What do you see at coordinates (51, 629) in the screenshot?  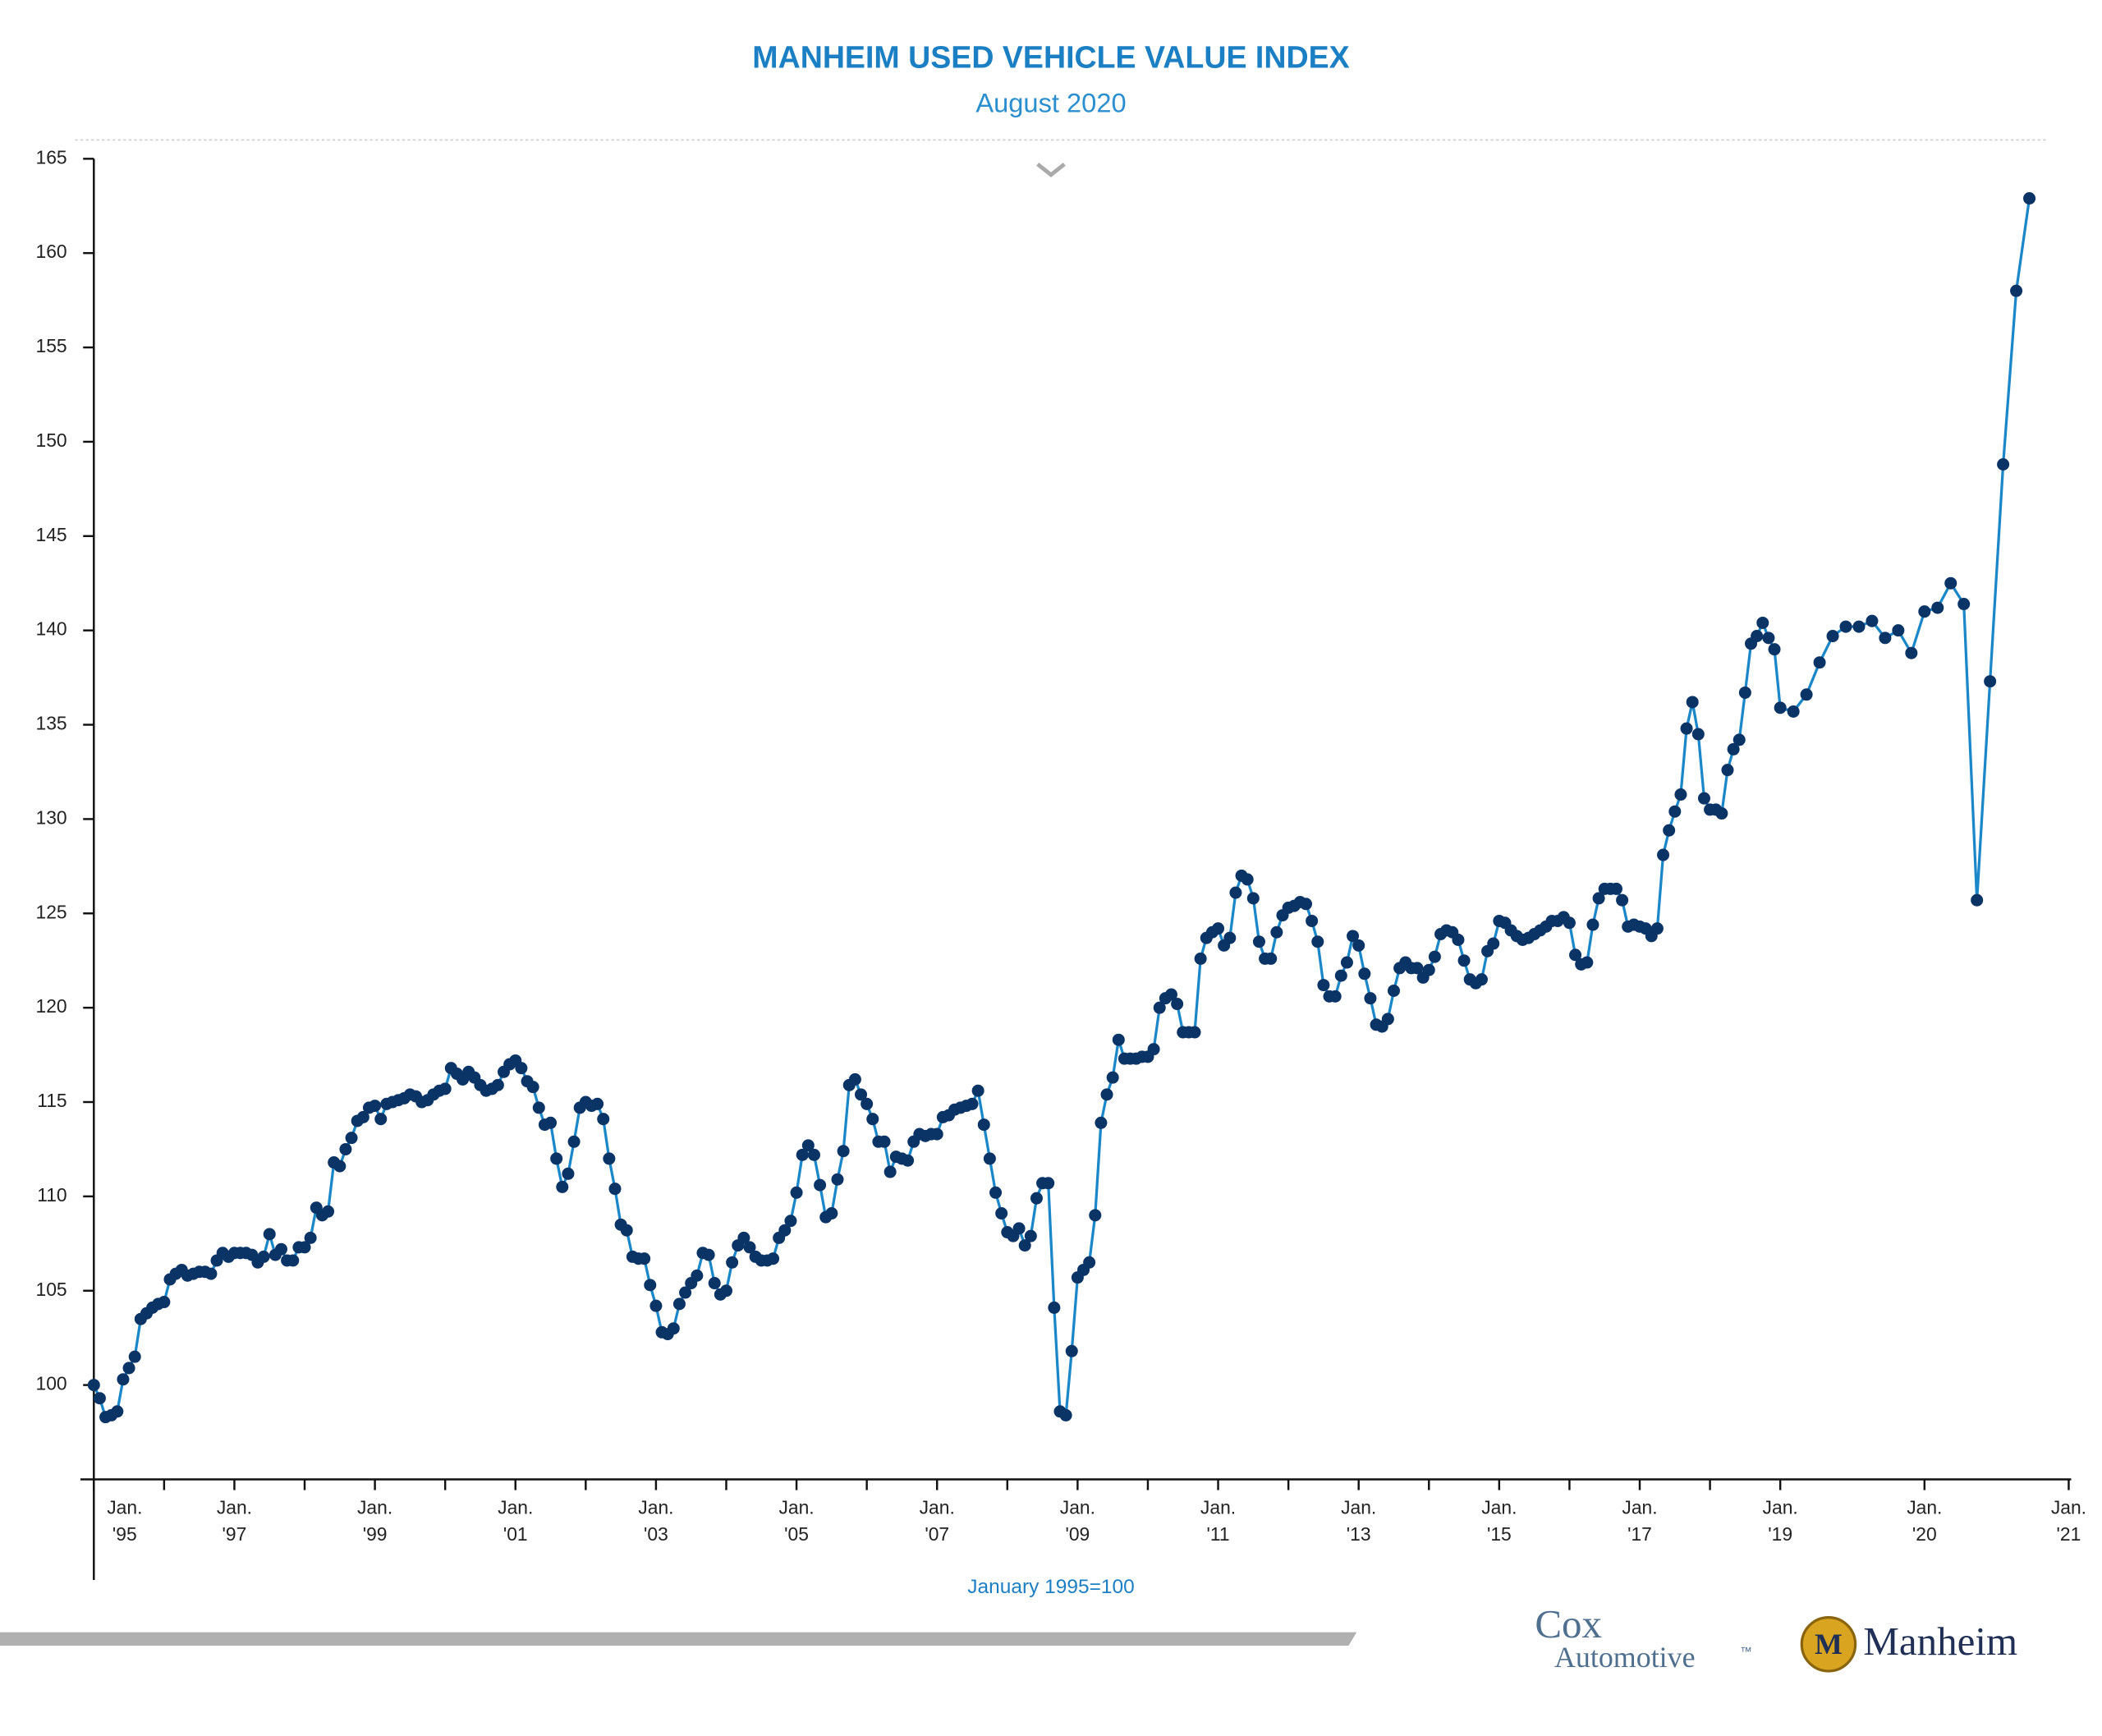 I see `y-tick-label: 140` at bounding box center [51, 629].